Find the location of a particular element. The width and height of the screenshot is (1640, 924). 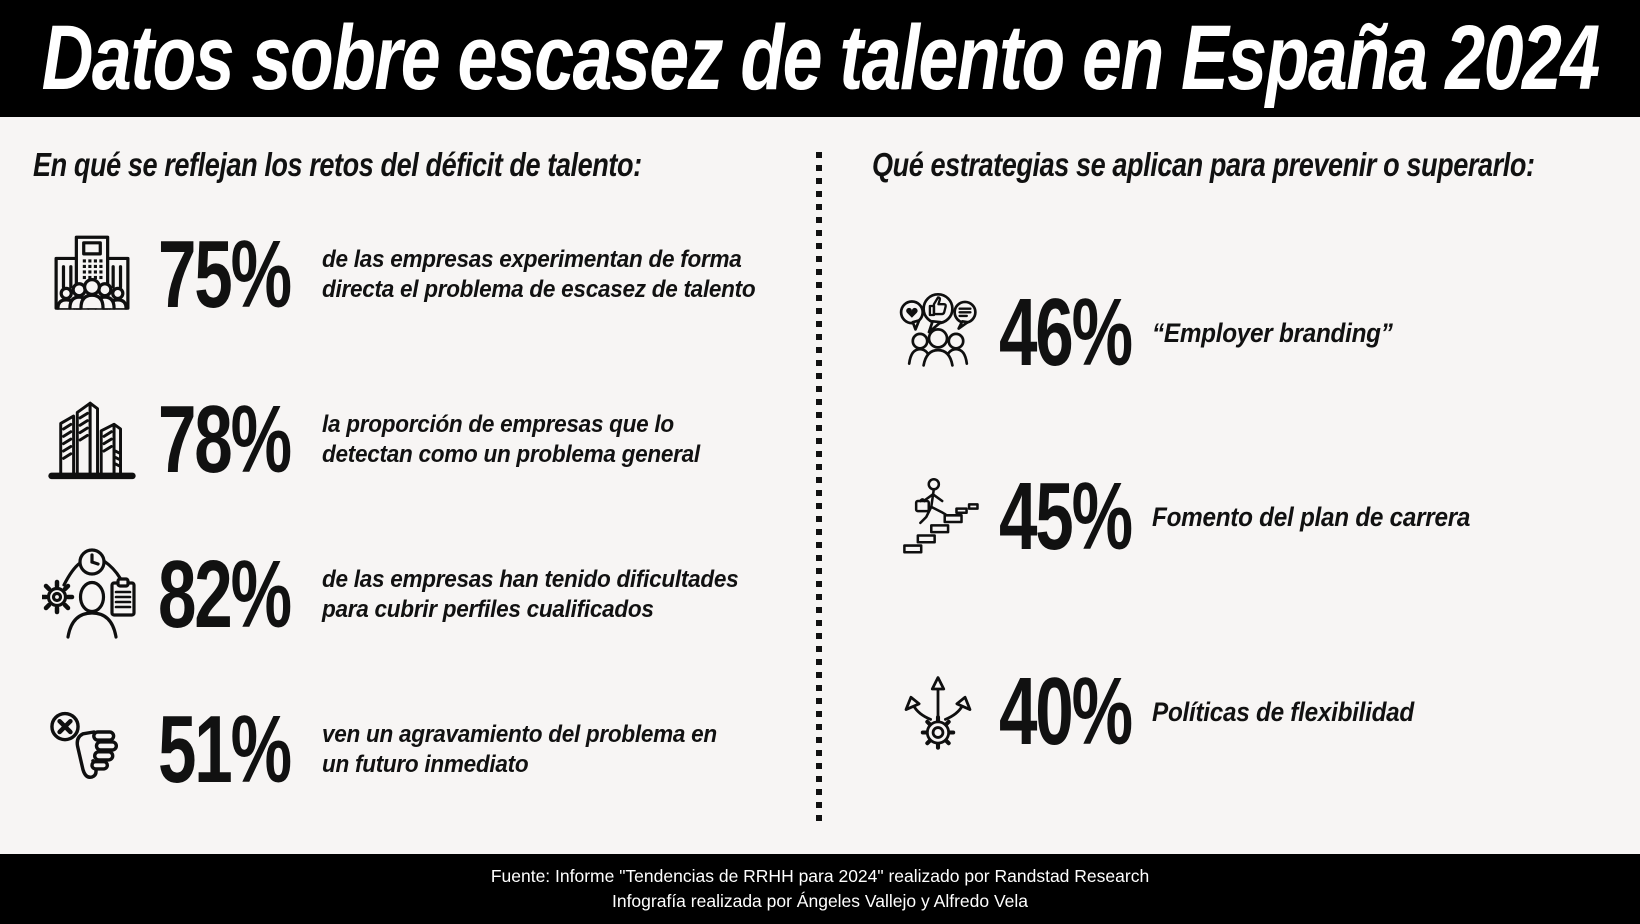

pct-box: 40% is located at coordinates (1066, 712).